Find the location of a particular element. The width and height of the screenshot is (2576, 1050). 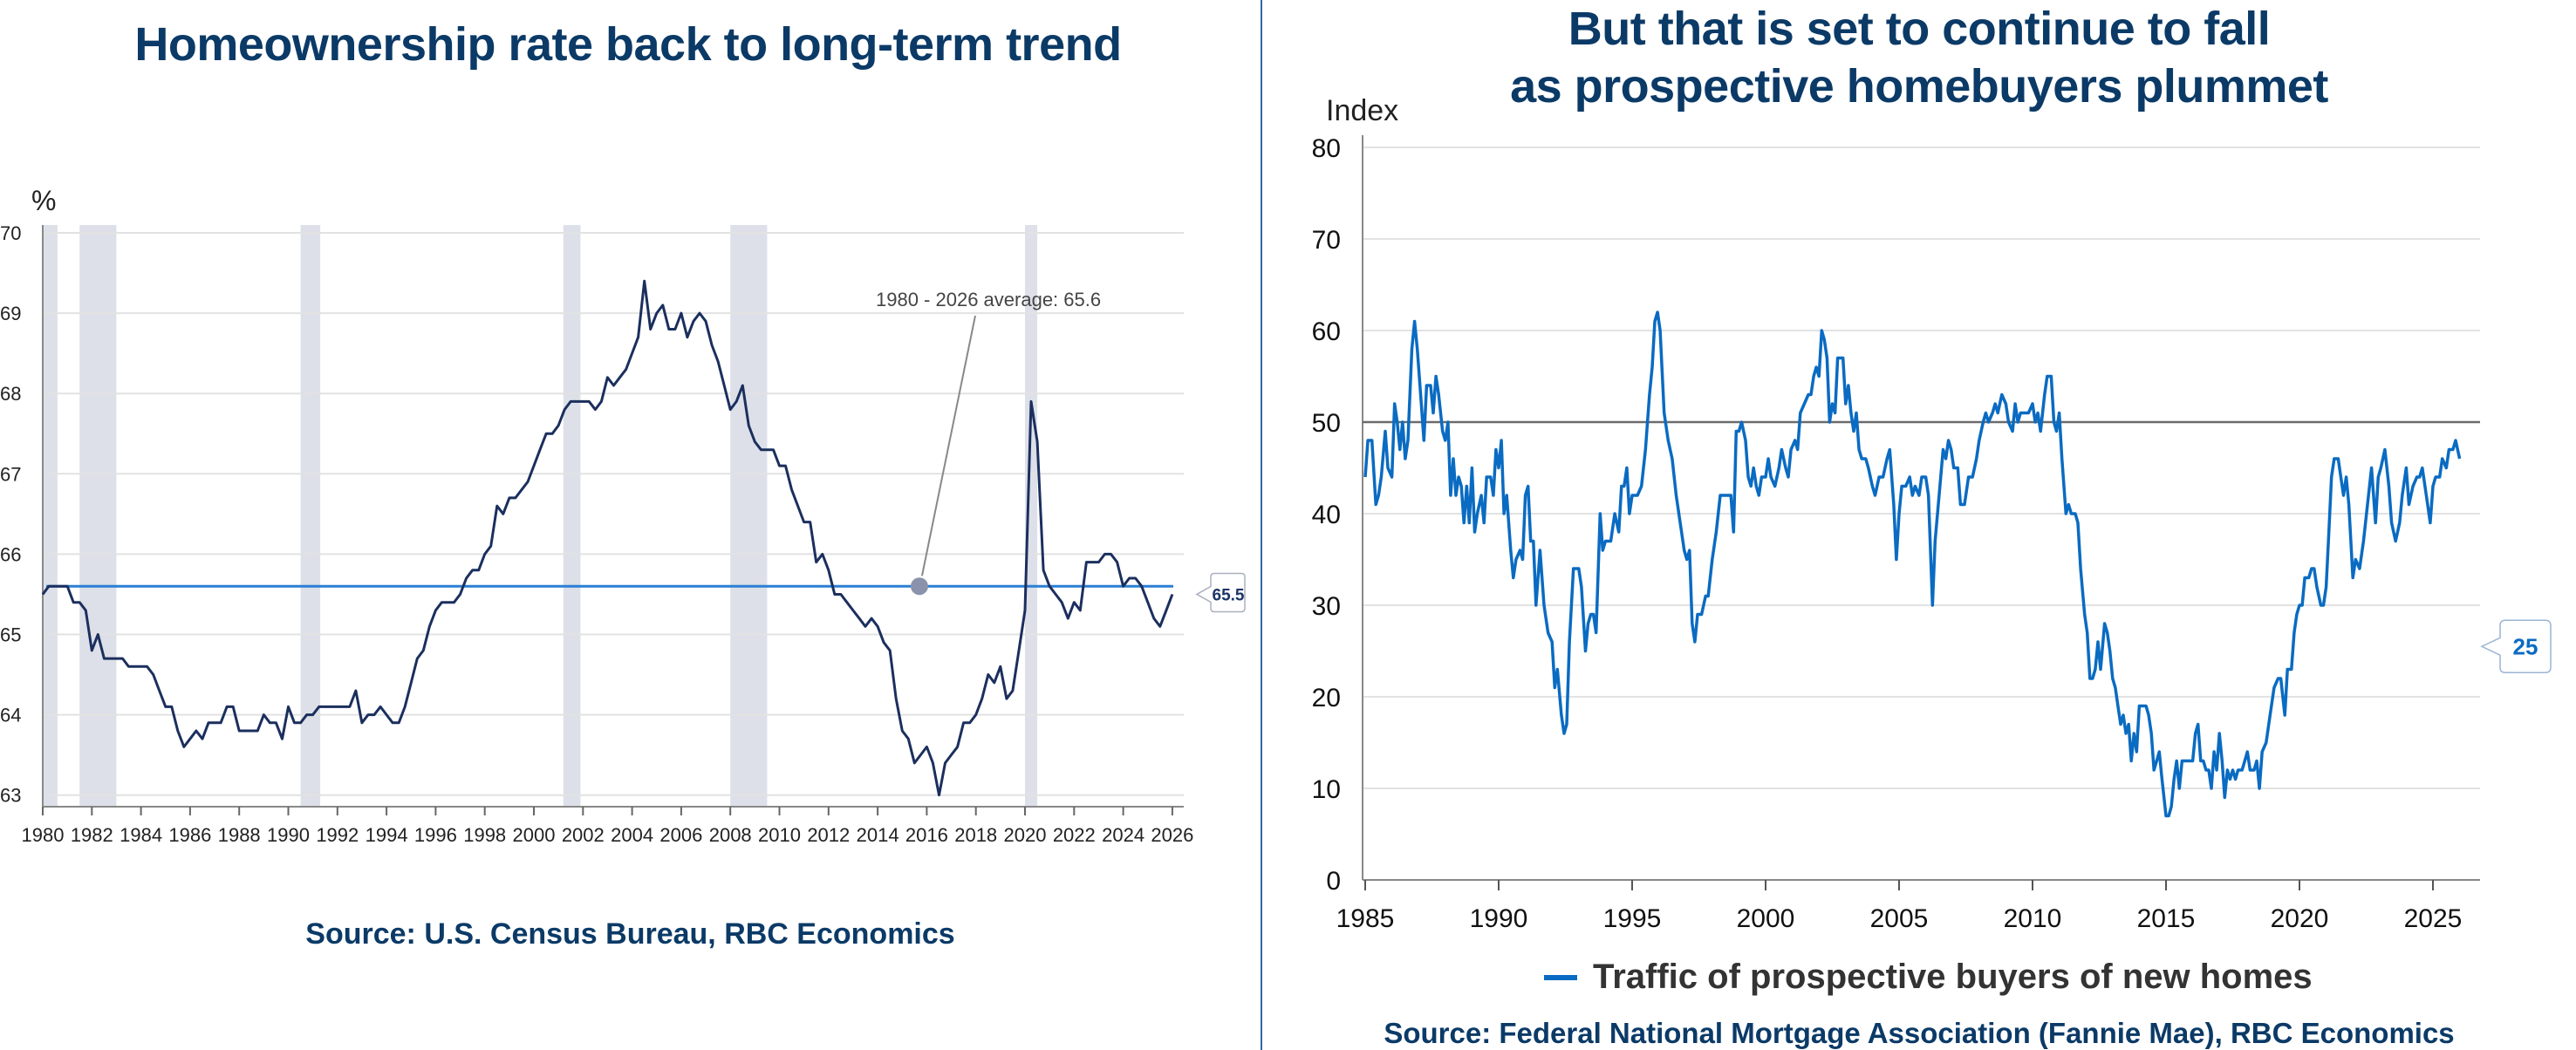

x-tick-label: 2008 is located at coordinates (730, 835).